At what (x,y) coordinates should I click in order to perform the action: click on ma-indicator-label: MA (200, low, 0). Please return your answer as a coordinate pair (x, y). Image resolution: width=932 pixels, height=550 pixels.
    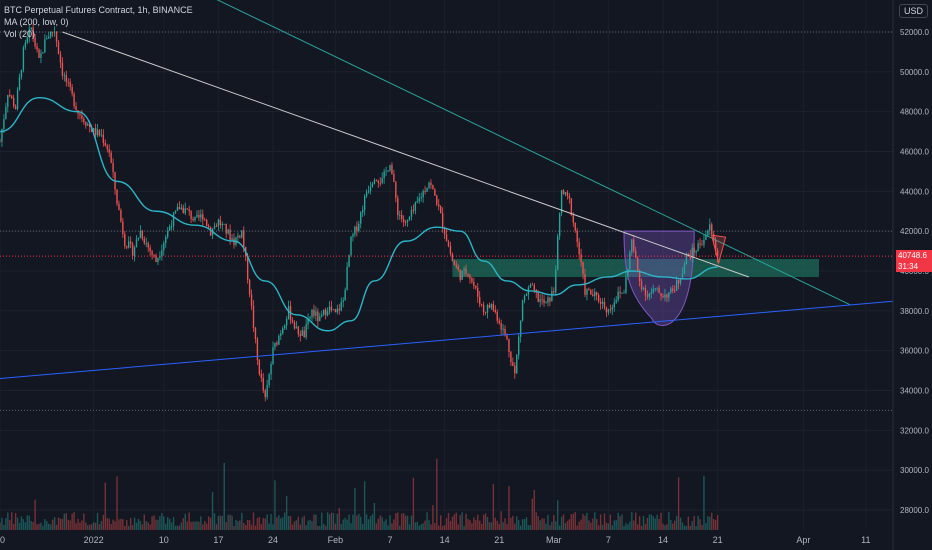
    Looking at the image, I should click on (36, 22).